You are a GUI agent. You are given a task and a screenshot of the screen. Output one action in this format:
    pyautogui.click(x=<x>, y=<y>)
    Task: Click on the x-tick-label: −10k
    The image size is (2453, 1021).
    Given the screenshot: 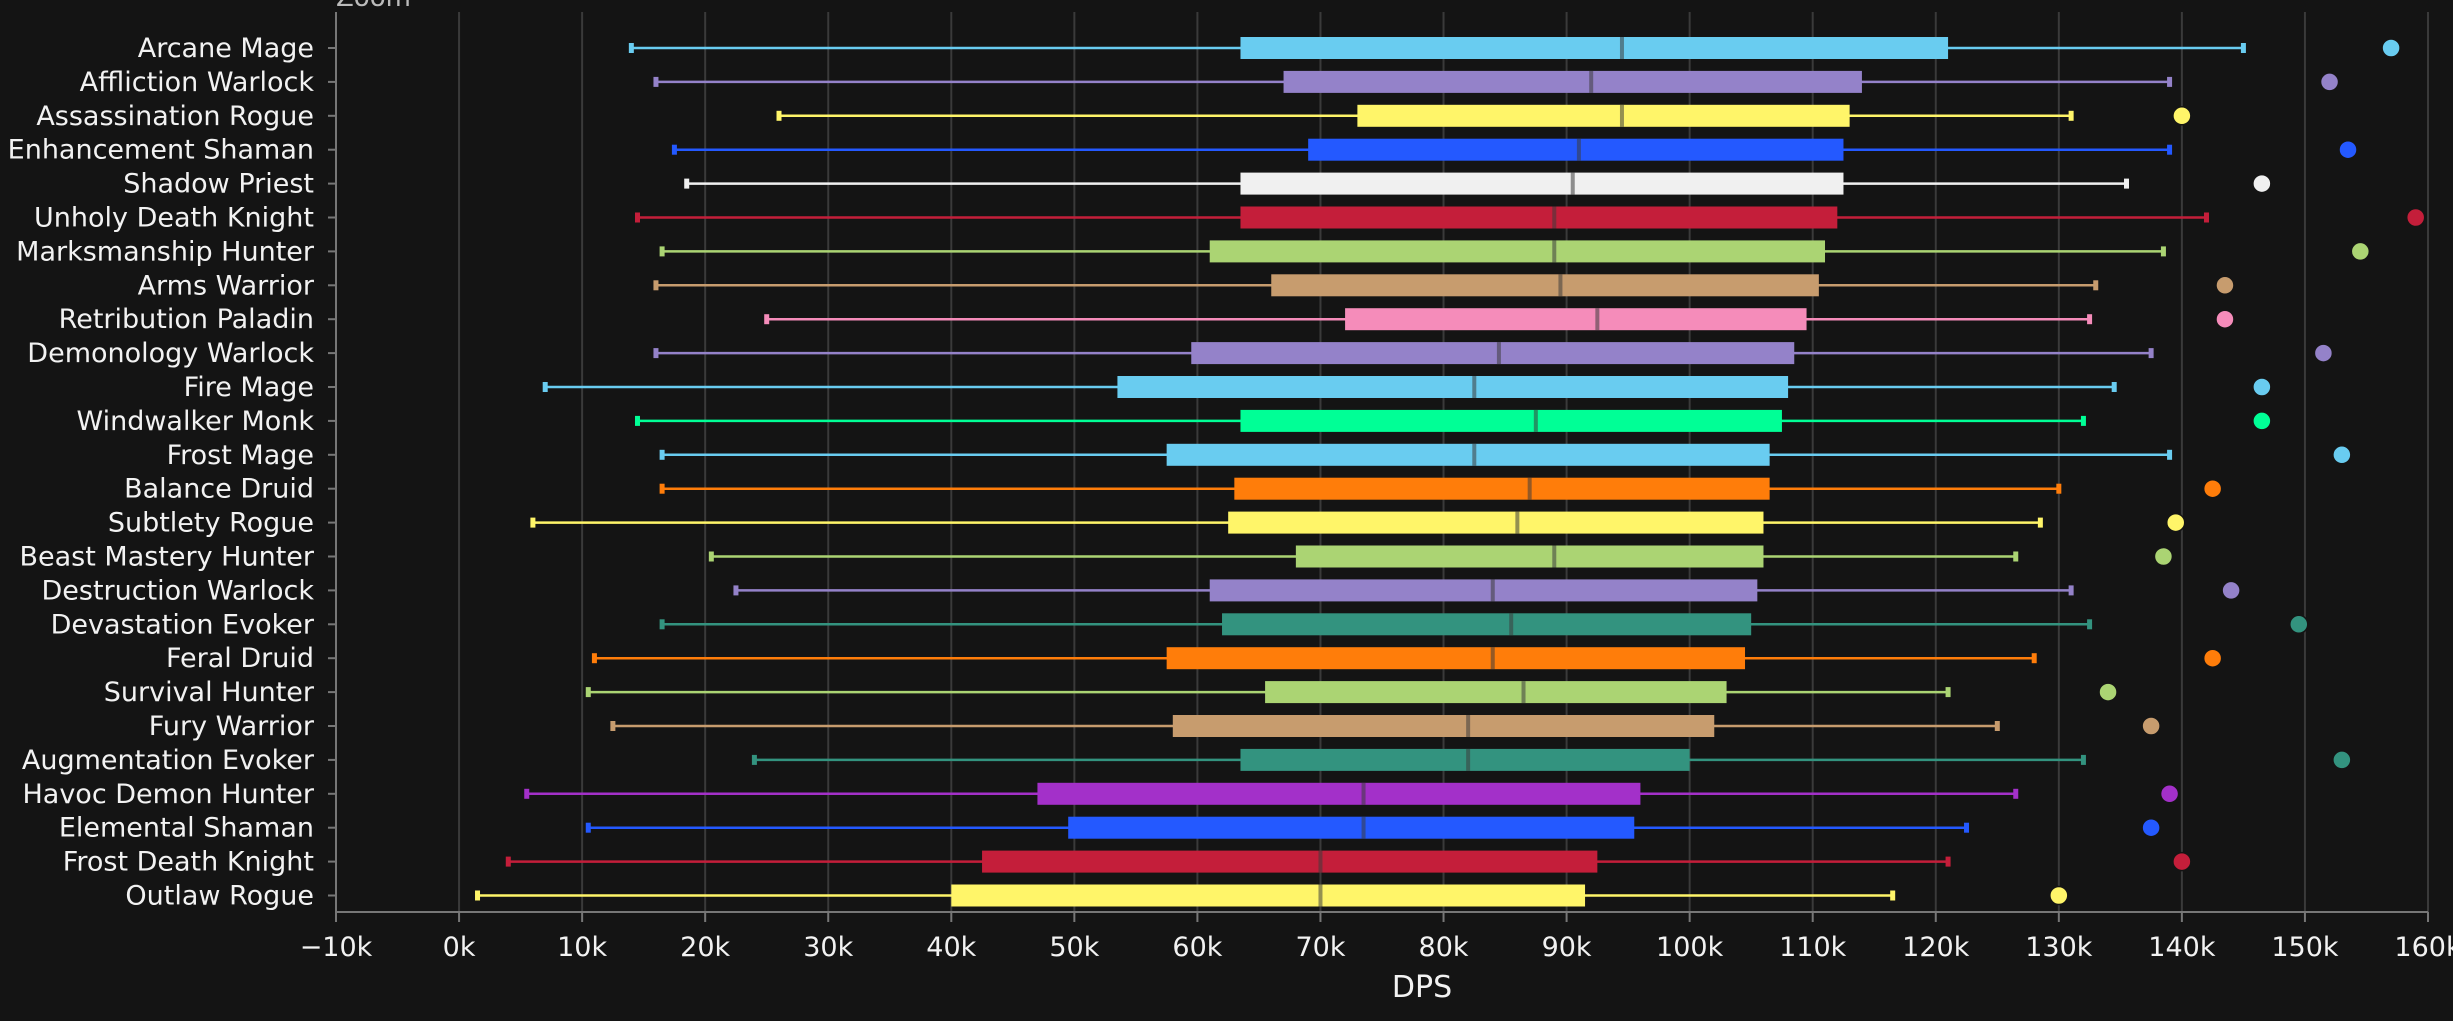 What is the action you would take?
    pyautogui.click(x=336, y=947)
    